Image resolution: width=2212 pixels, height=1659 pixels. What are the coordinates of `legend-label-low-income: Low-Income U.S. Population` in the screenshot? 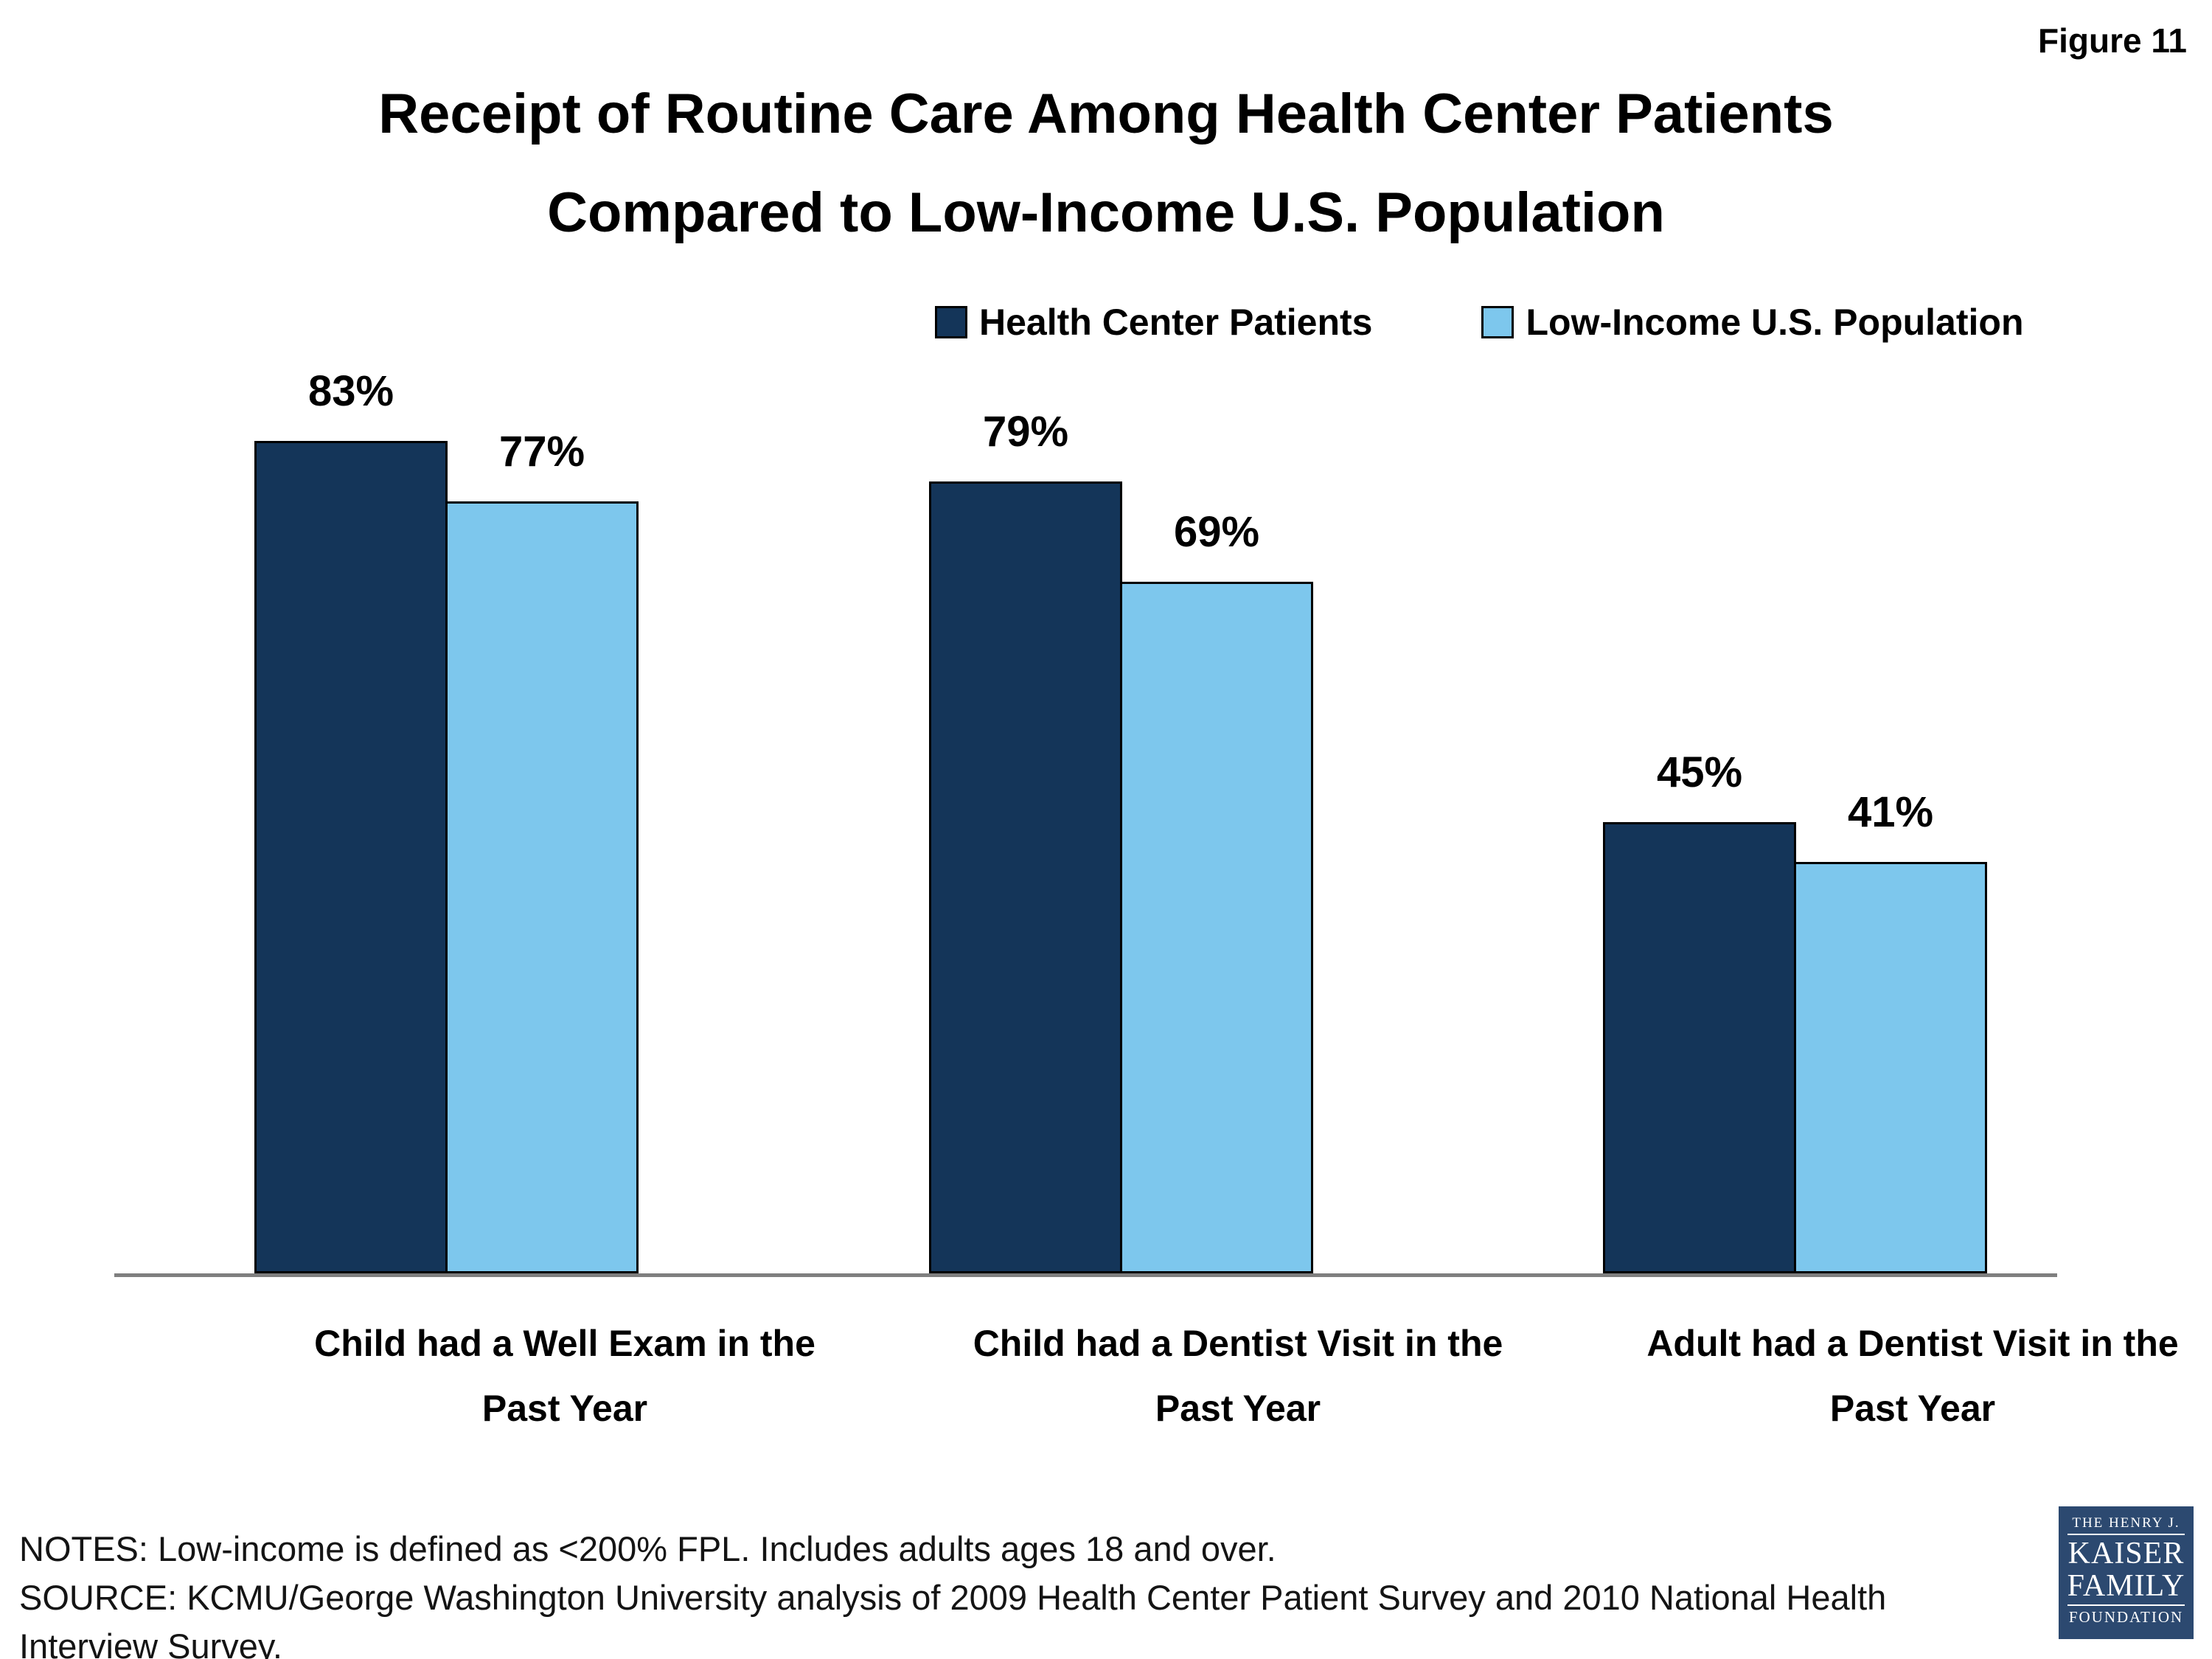 It's located at (1775, 322).